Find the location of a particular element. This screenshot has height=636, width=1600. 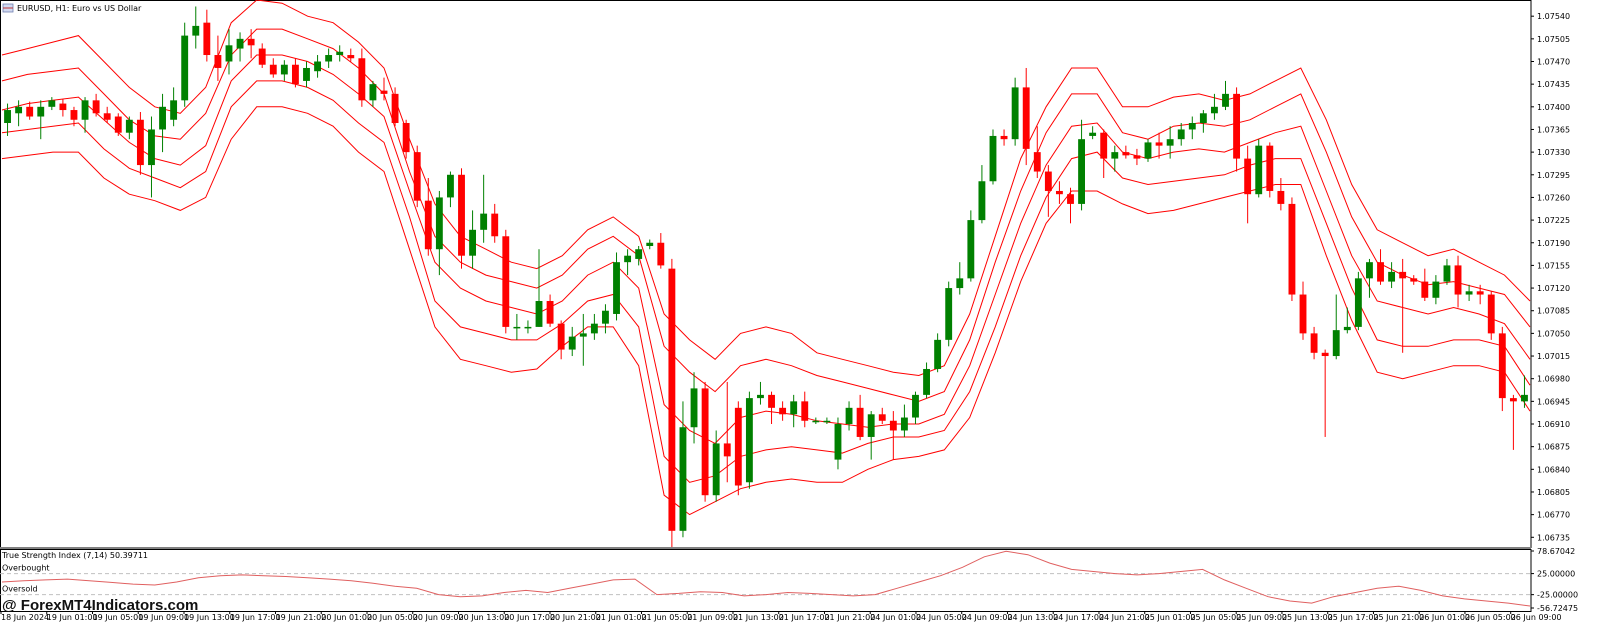

time-tick-label: 25 Jun 17:00 is located at coordinates (1353, 617).